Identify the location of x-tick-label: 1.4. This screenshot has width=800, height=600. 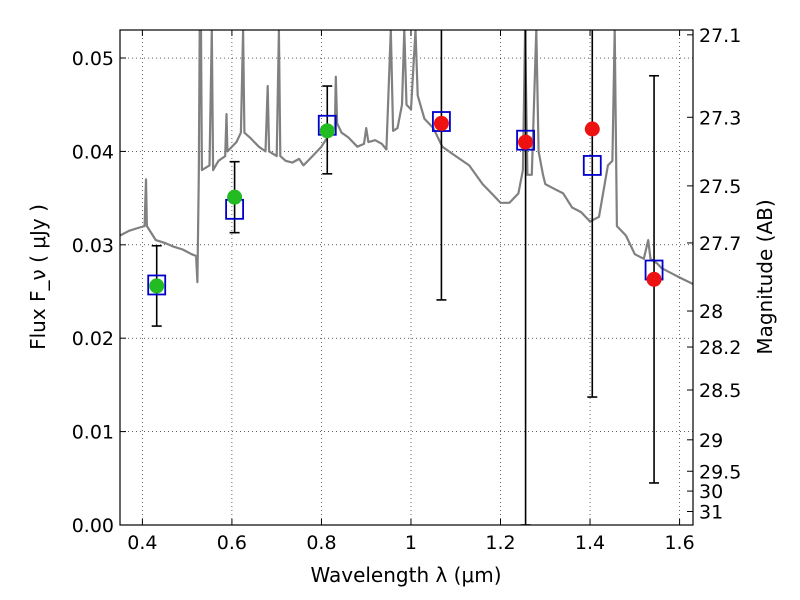
(590, 543).